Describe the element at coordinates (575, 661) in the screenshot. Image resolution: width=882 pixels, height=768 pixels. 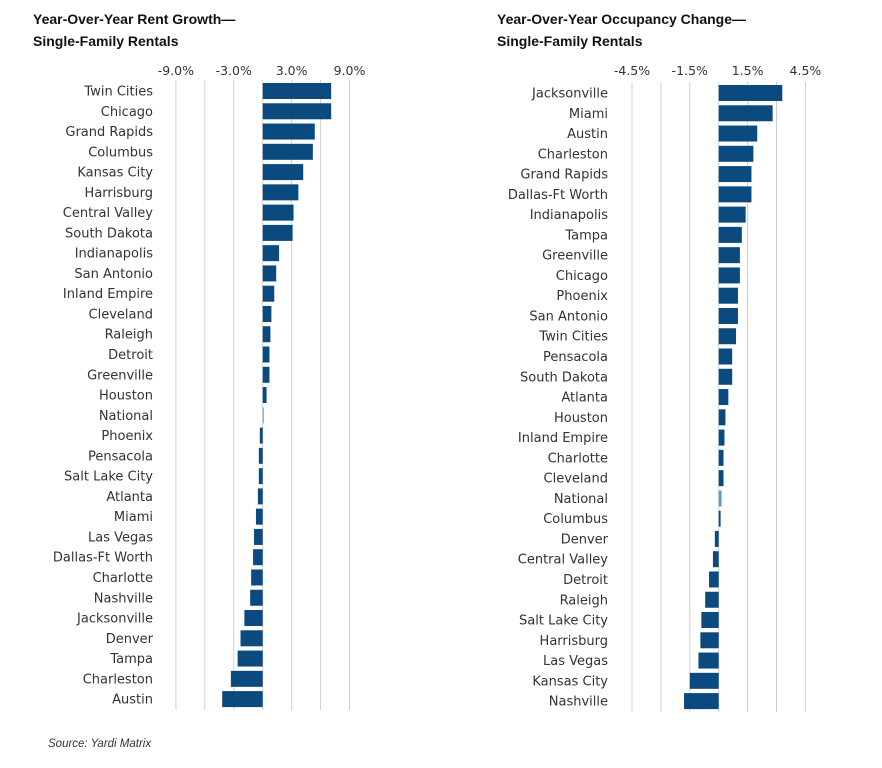
I see `category-label: Las Vegas` at that location.